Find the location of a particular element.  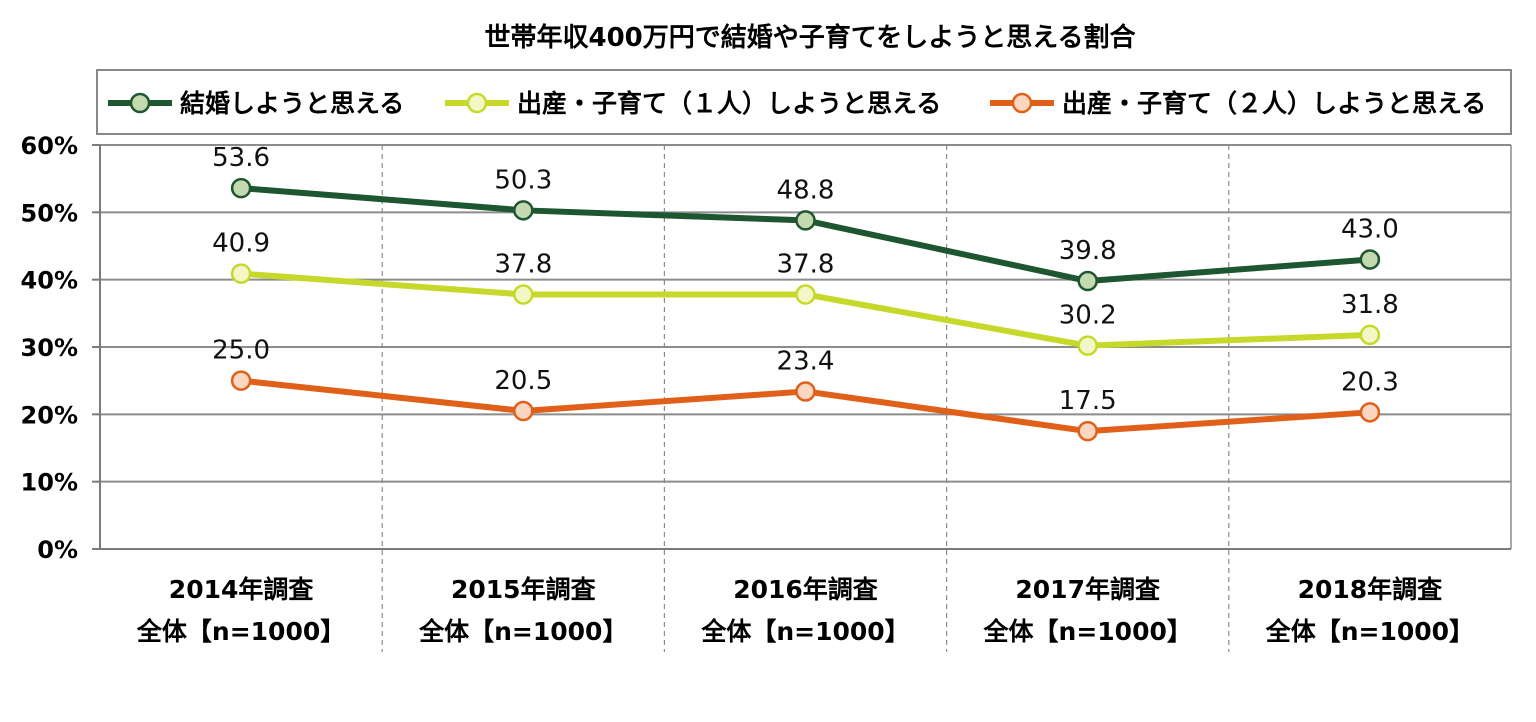

y-tick-label: 30% is located at coordinates (49, 348).